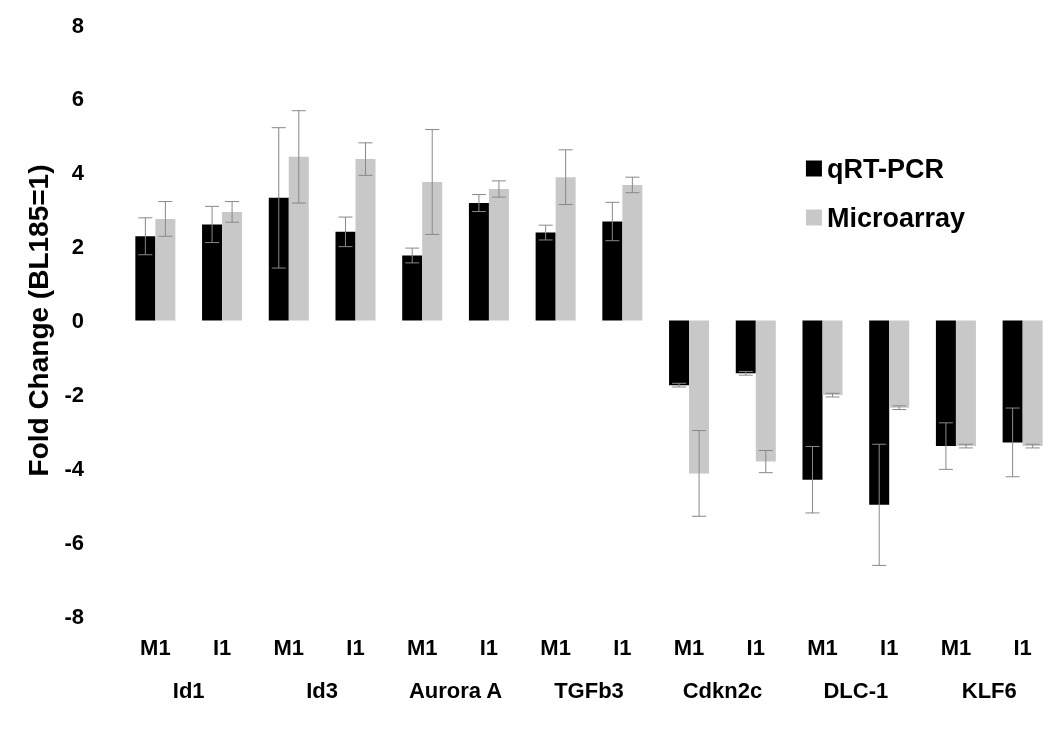 This screenshot has height=730, width=1060. What do you see at coordinates (77, 247) in the screenshot?
I see `y-tick-label: 2` at bounding box center [77, 247].